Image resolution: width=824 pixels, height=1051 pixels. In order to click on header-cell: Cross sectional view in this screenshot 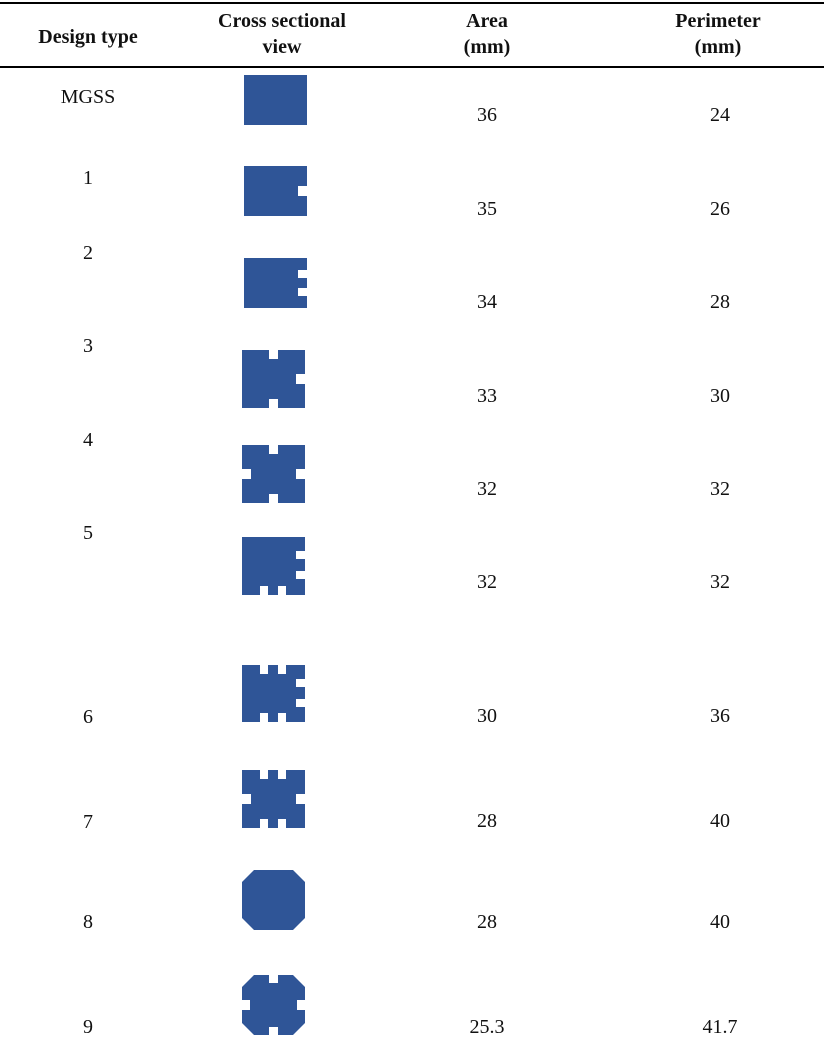, I will do `click(282, 34)`.